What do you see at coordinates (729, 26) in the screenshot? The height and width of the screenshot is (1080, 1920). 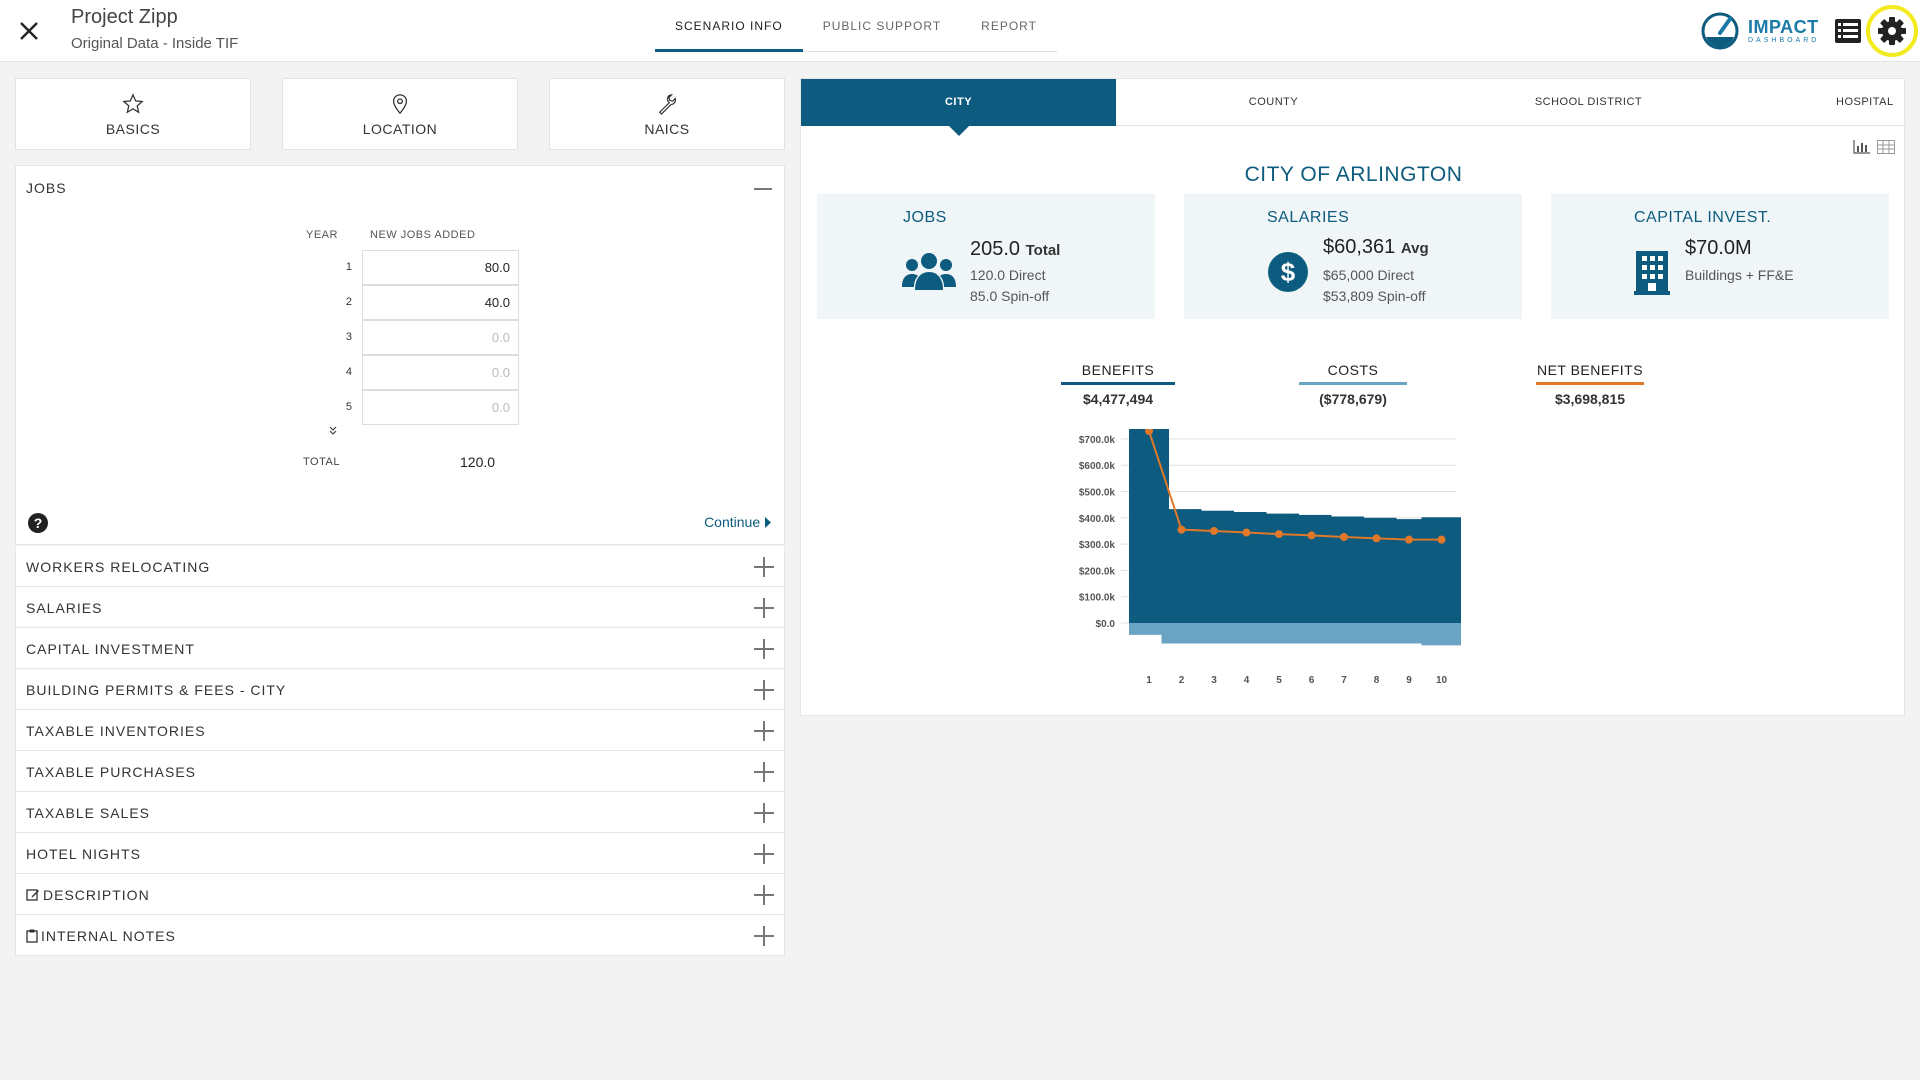 I see `tab-scenario-info: SCENARIO INFO` at bounding box center [729, 26].